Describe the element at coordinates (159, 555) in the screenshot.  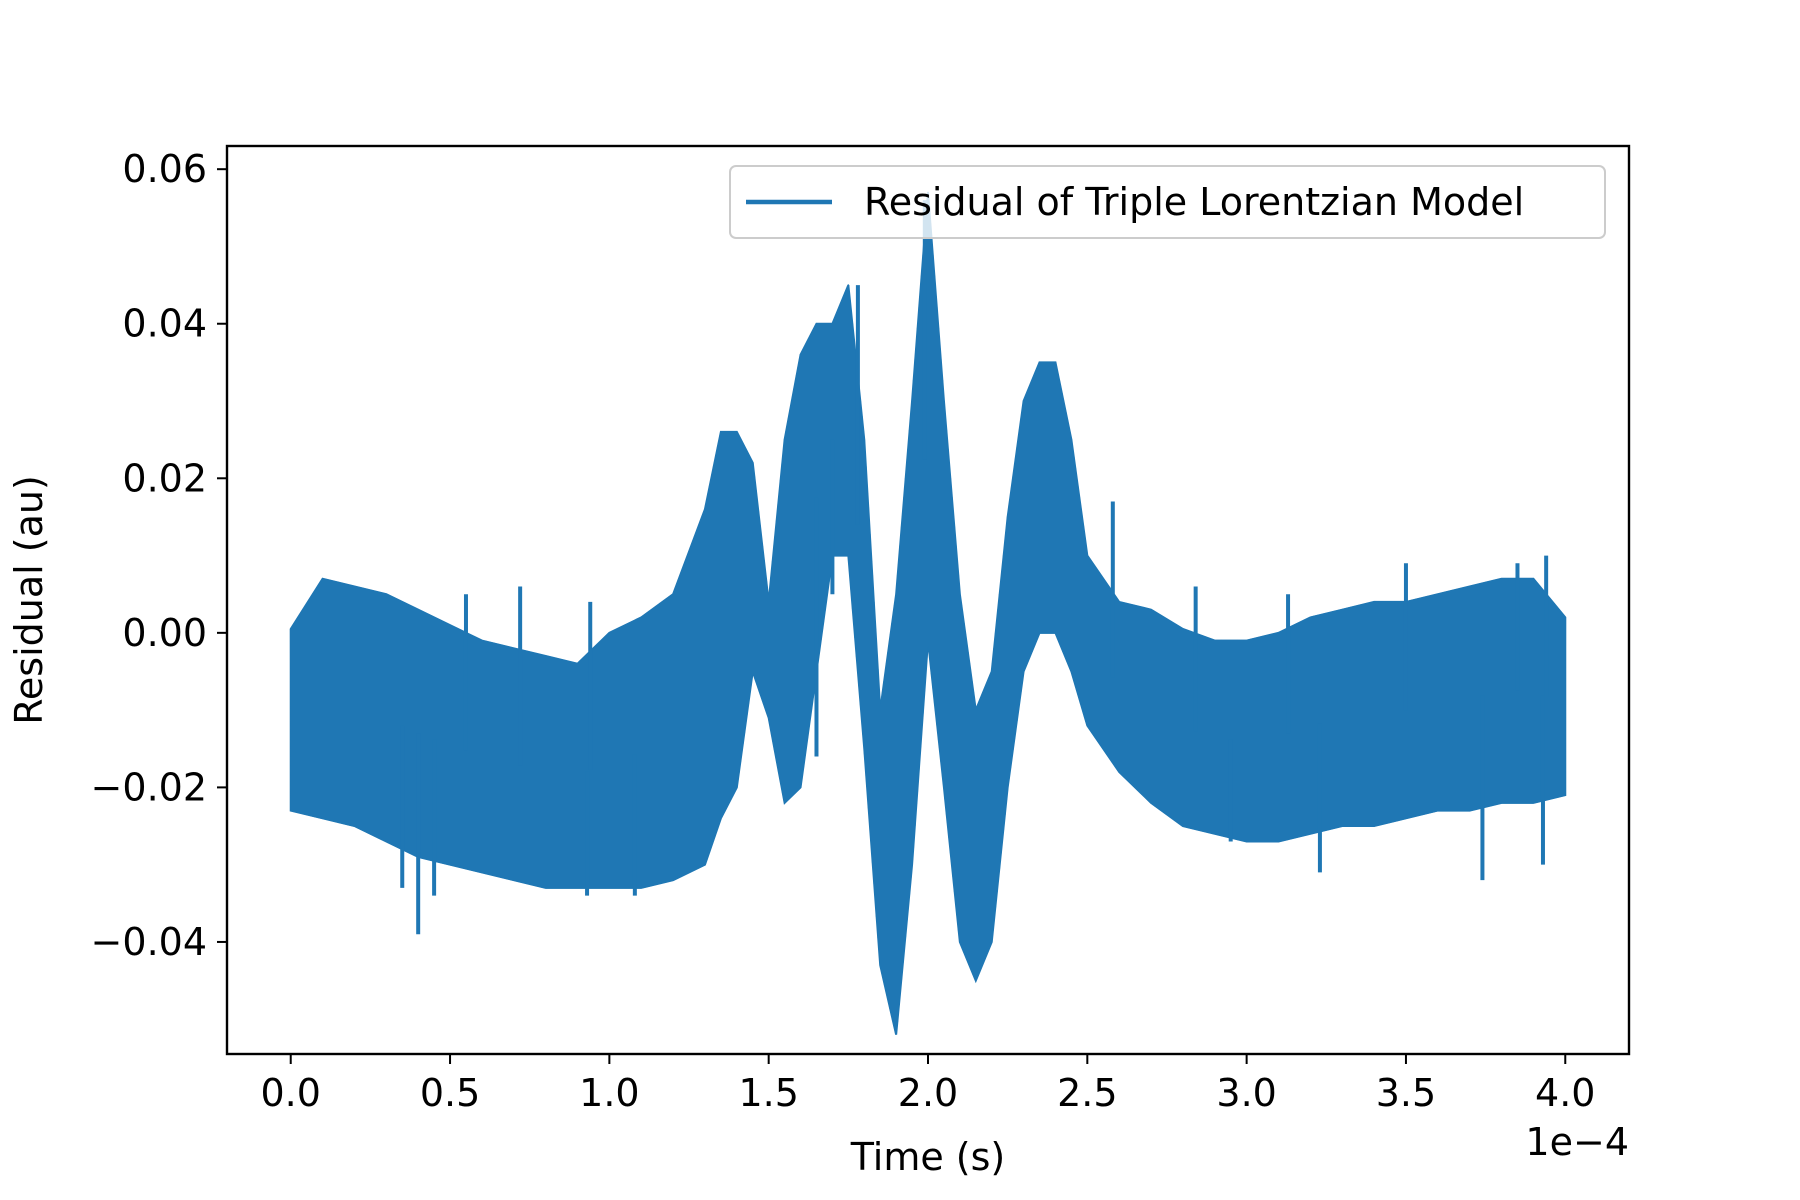
I see `y-axis: −0.04 −0.02 0.00 0.02 0.04 0.06` at that location.